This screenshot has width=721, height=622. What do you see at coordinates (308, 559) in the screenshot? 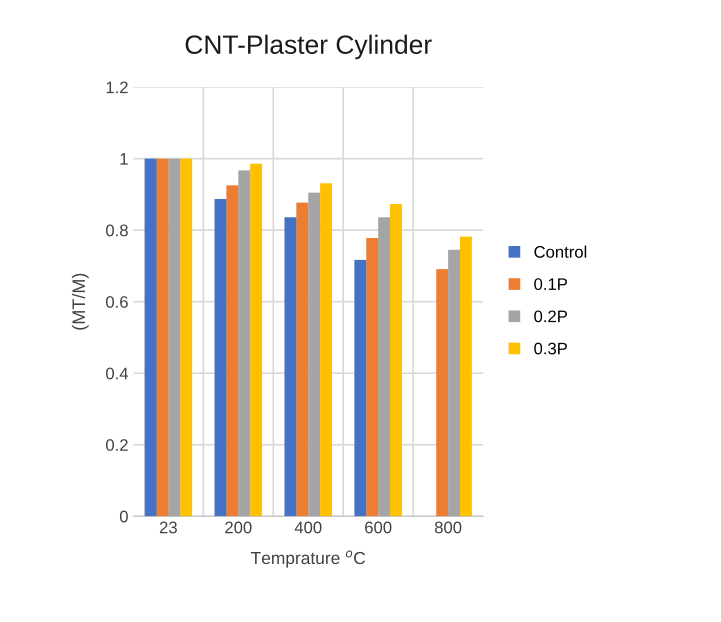
I see `x-axis-title: Temprature $^{o}$C` at bounding box center [308, 559].